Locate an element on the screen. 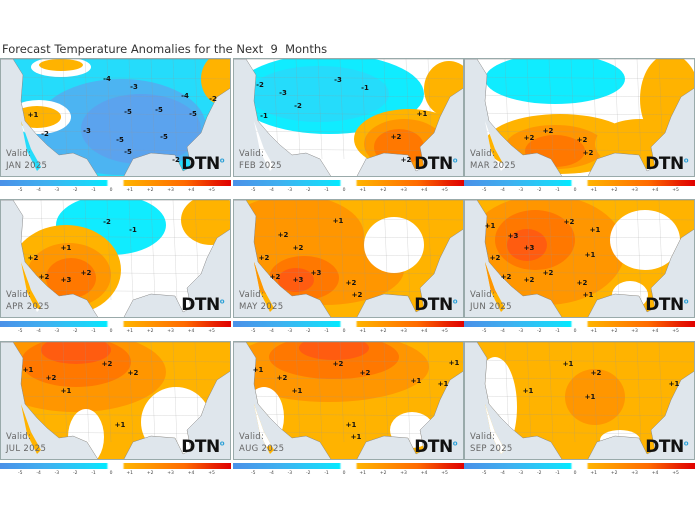  anomaly-value-label: +3 is located at coordinates (513, 236).